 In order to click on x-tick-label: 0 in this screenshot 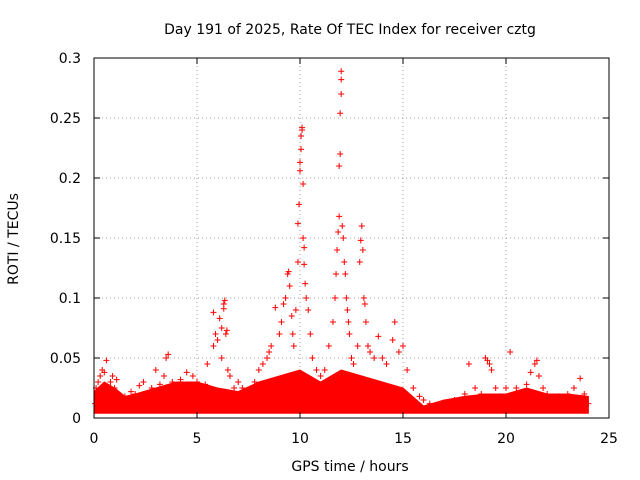, I will do `click(94, 439)`.